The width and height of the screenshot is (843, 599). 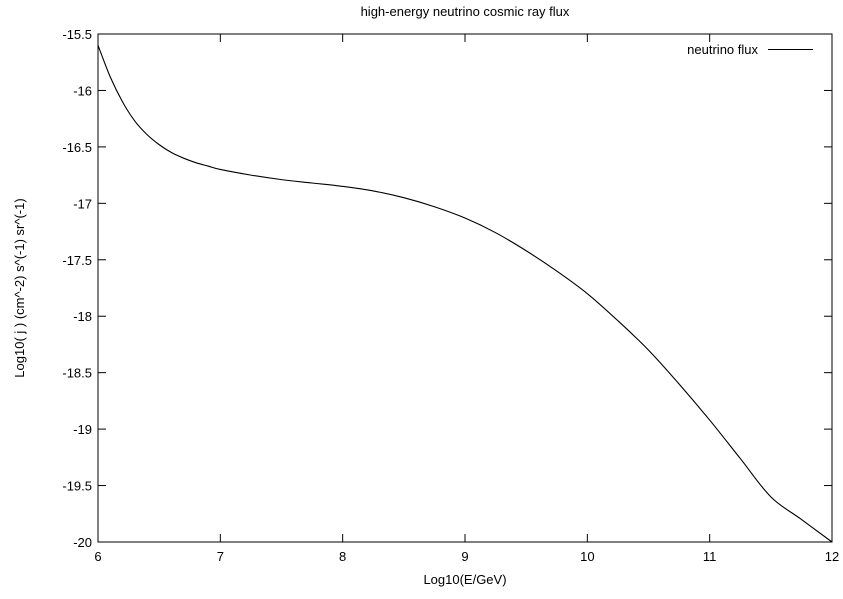 I want to click on x-tick-label: 12, so click(x=832, y=556).